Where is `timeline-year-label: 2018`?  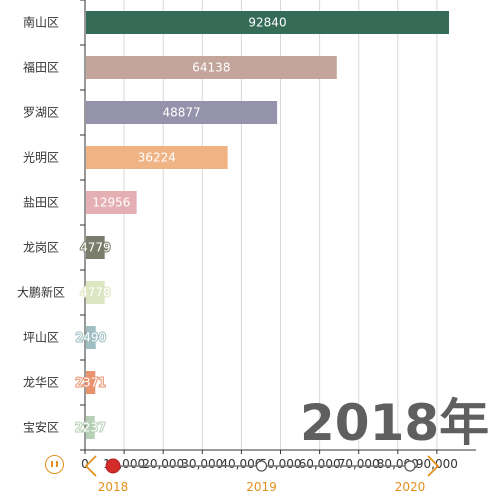 timeline-year-label: 2018 is located at coordinates (113, 487).